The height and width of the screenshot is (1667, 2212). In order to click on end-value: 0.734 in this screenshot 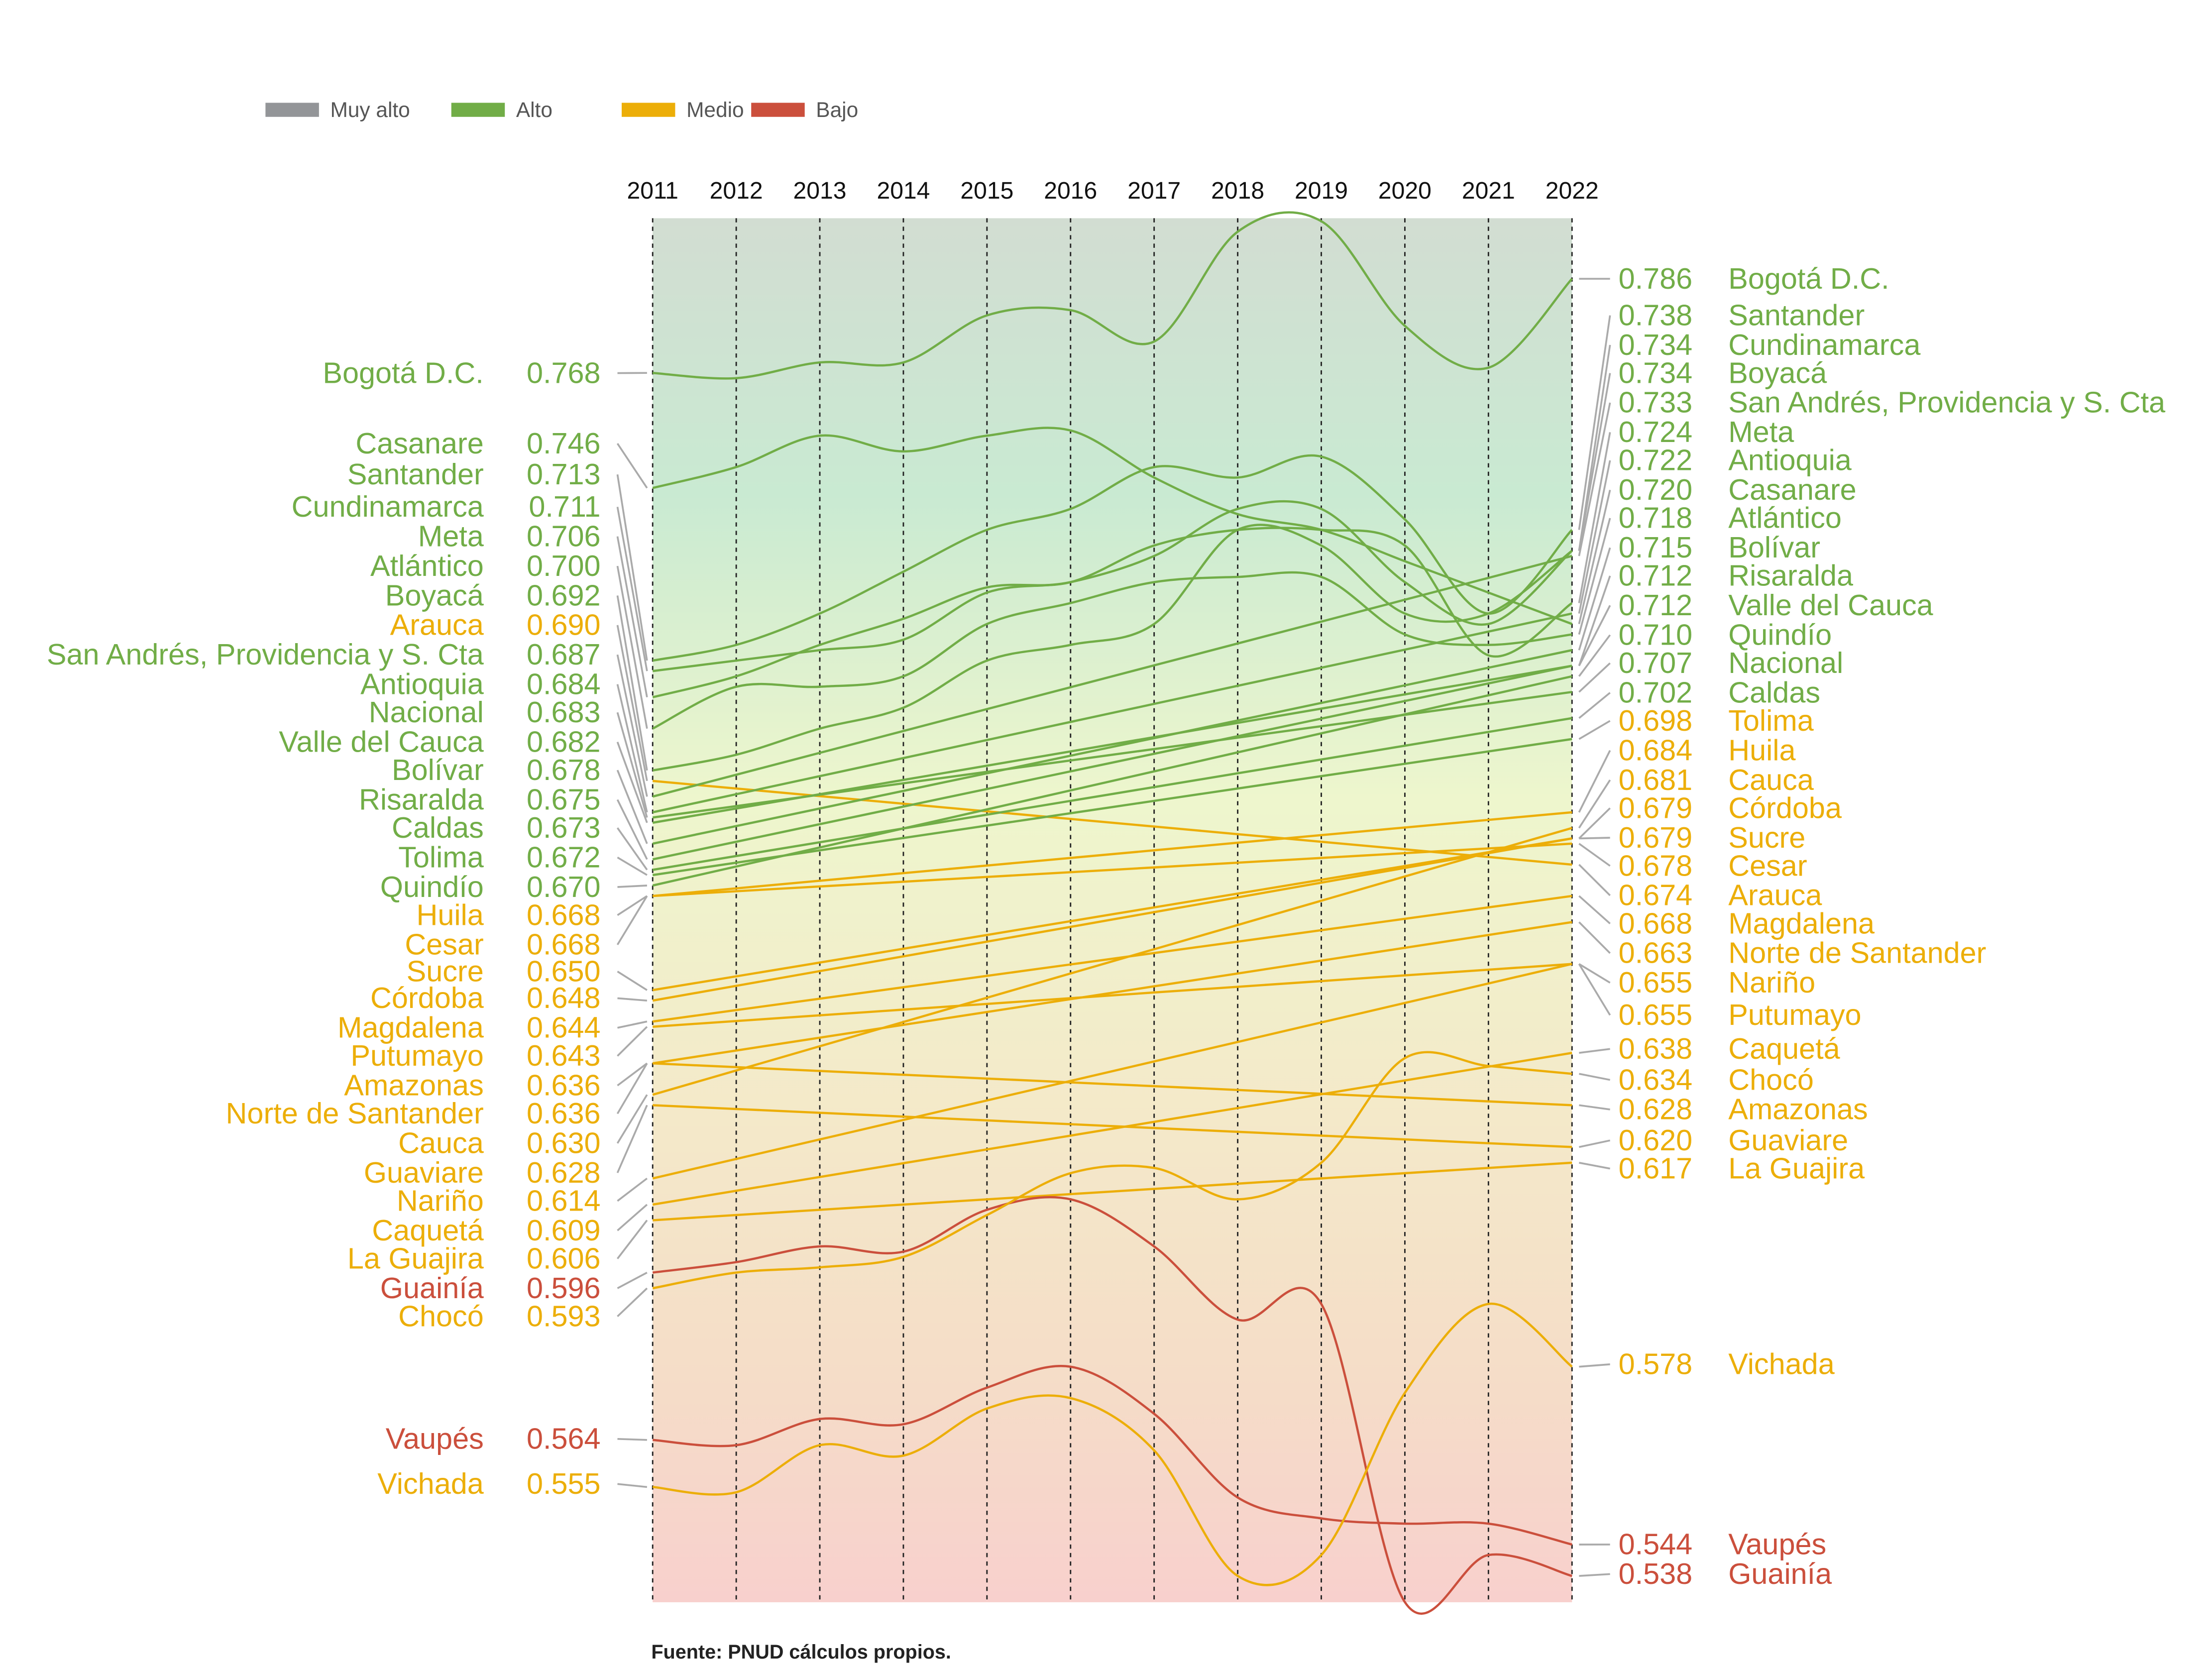, I will do `click(1656, 344)`.